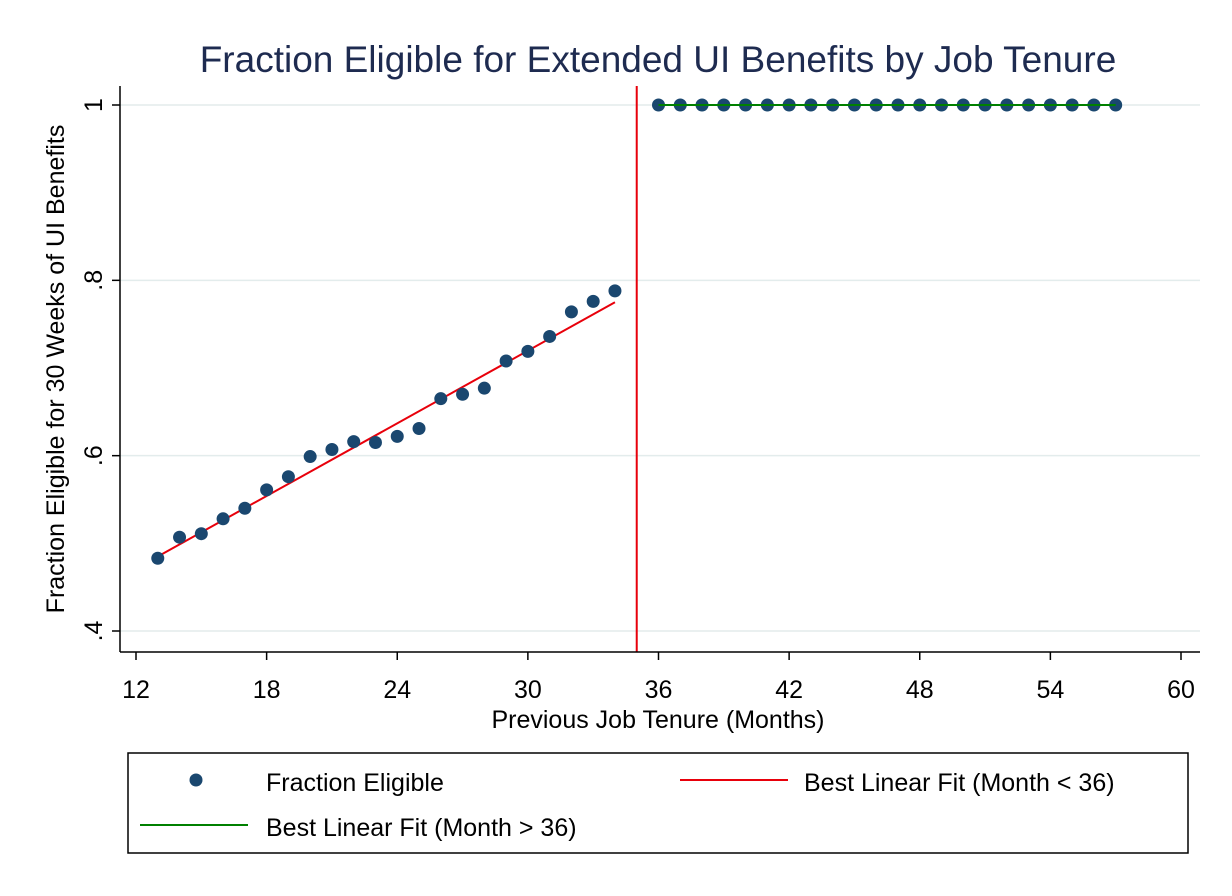 The width and height of the screenshot is (1232, 896). I want to click on legend-label-fit-below-36: Best Linear Fit (Month < 36), so click(959, 783).